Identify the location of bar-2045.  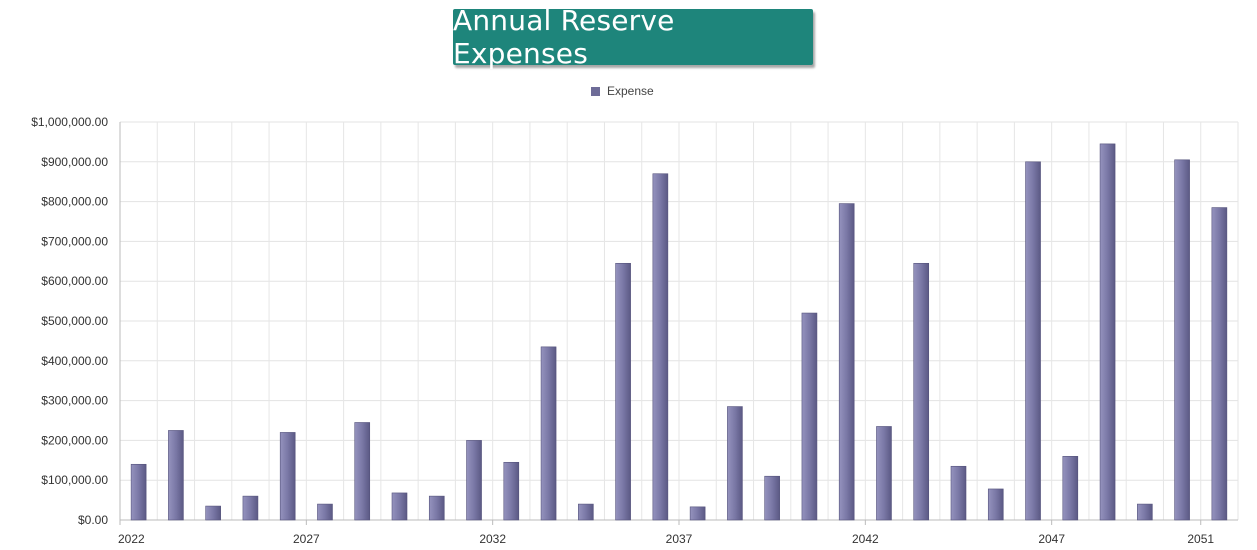
(995, 504).